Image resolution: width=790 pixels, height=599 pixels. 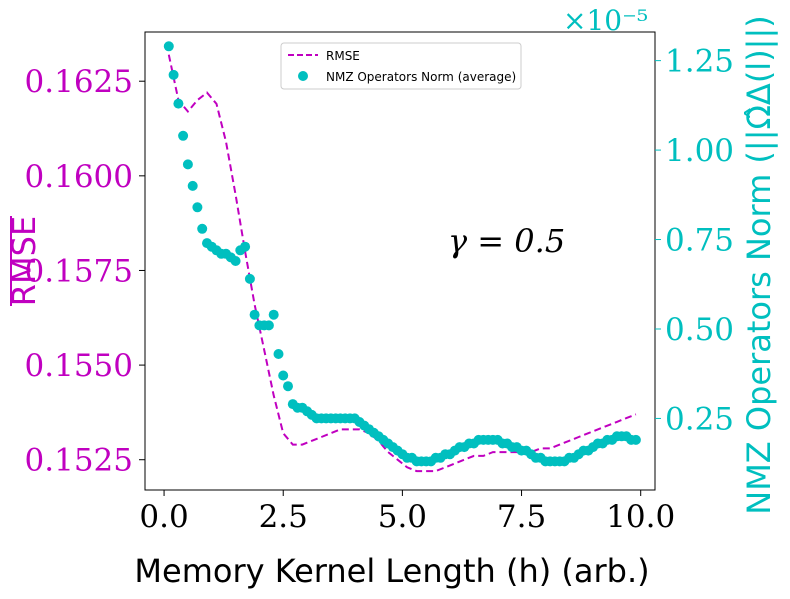 What do you see at coordinates (640, 517) in the screenshot?
I see `x-tick-label: 10.0` at bounding box center [640, 517].